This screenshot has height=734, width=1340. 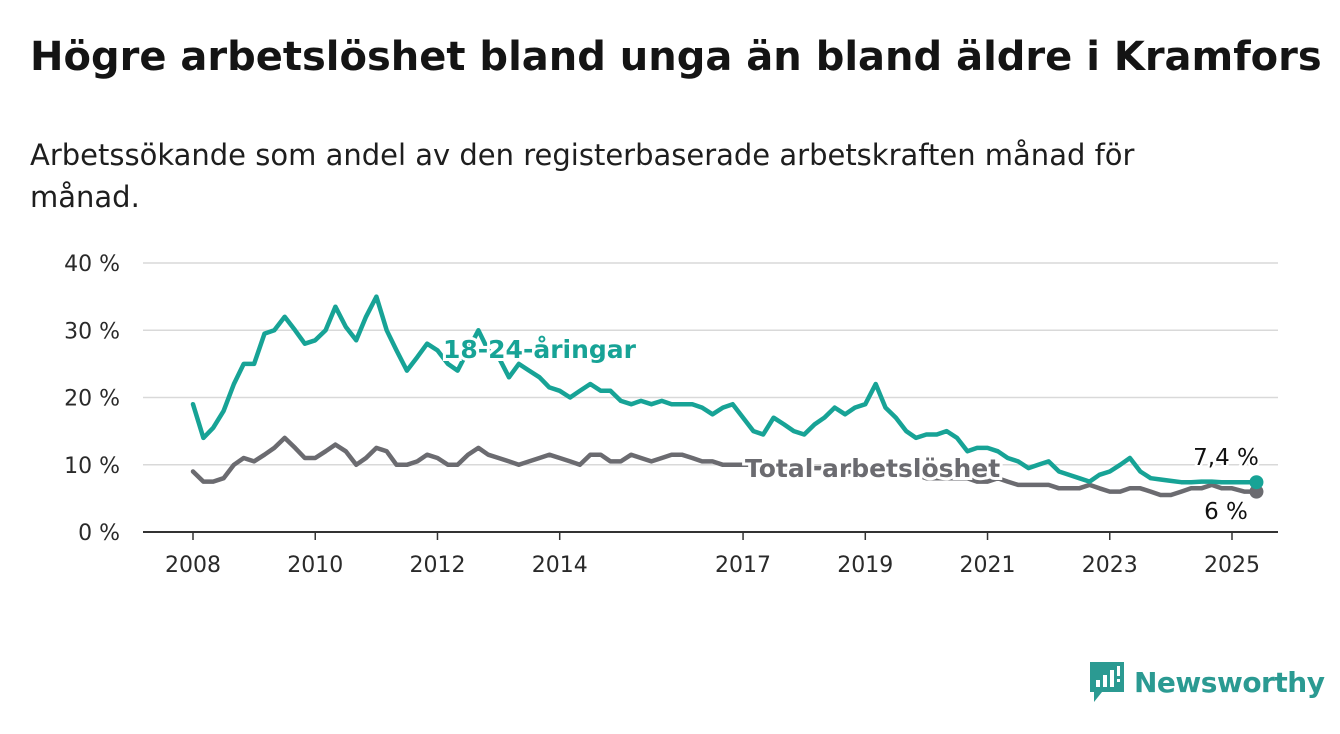 What do you see at coordinates (437, 565) in the screenshot?
I see `x-tick-label: 2012` at bounding box center [437, 565].